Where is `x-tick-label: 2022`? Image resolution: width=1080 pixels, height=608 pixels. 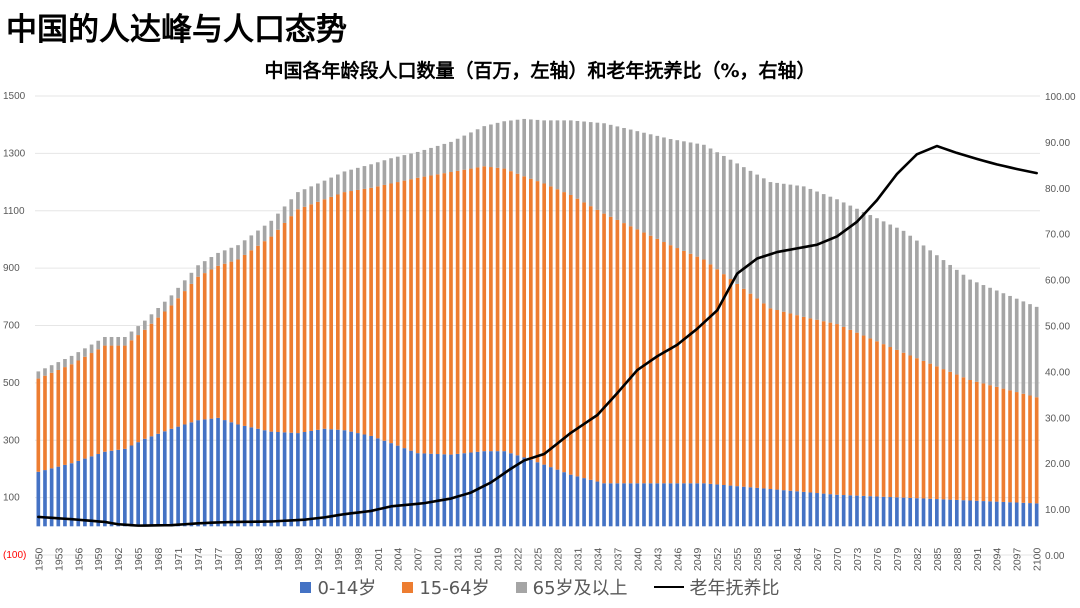
x-tick-label: 2022 is located at coordinates (519, 559).